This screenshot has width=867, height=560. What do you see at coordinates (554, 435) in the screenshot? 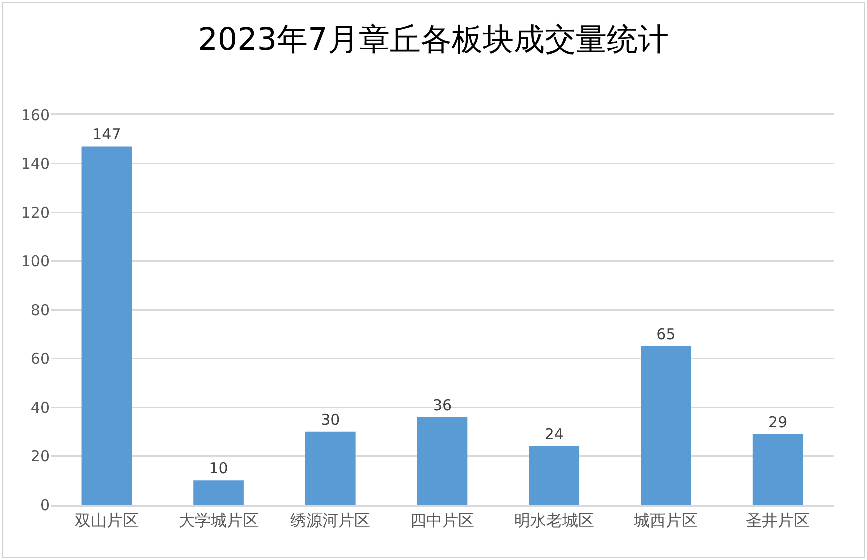
I see `data-label: 24` at bounding box center [554, 435].